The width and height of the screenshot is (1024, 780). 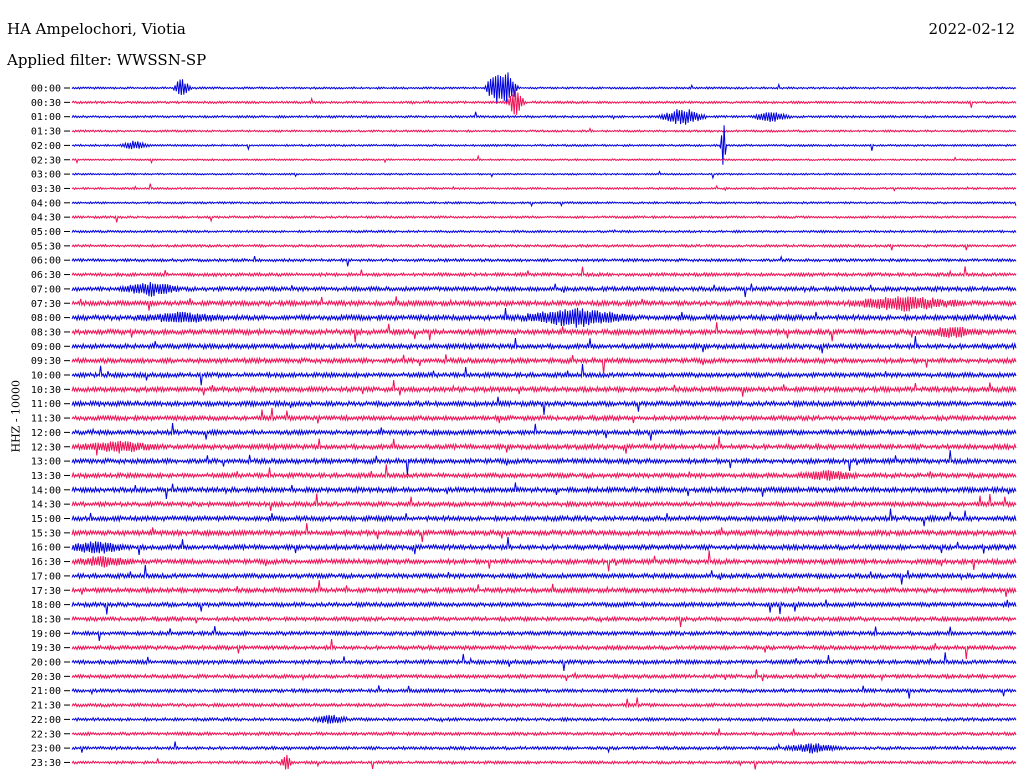 What do you see at coordinates (46, 447) in the screenshot?
I see `row-time-label: 12:30` at bounding box center [46, 447].